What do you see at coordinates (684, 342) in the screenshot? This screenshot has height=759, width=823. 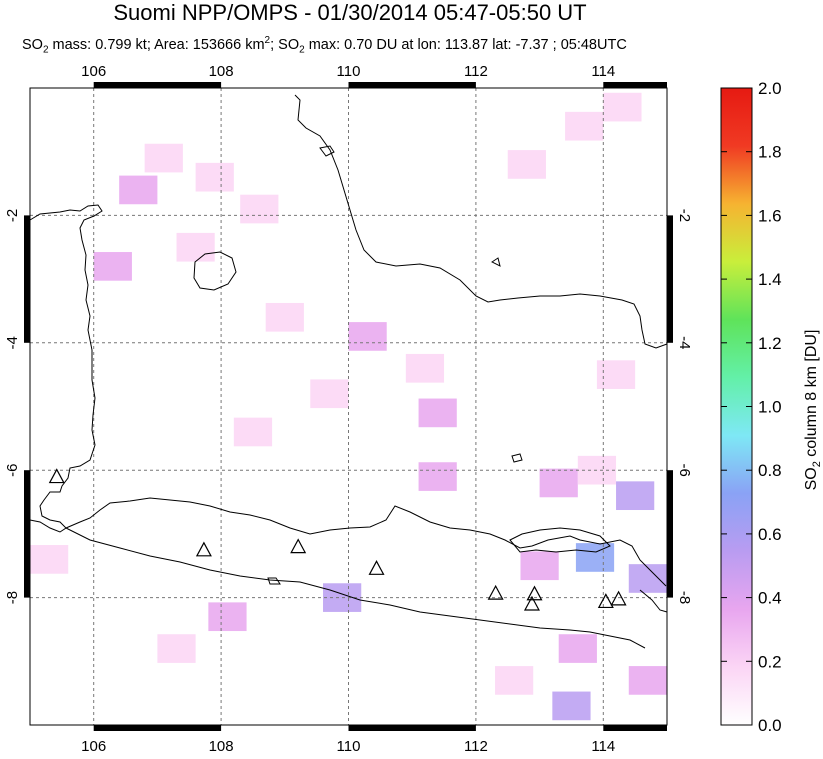 I see `lat-label-right--4: -4` at bounding box center [684, 342].